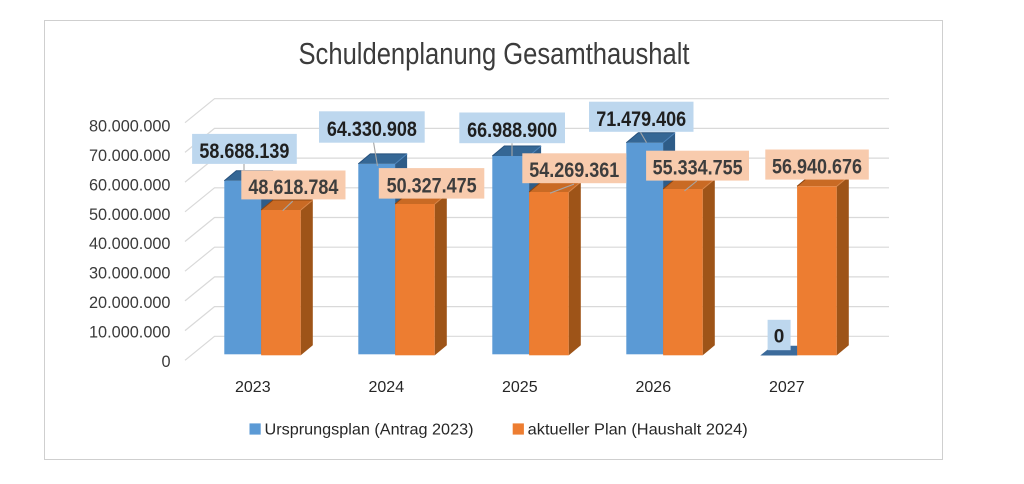  Describe the element at coordinates (787, 387) in the screenshot. I see `svg-text: 2027` at that location.